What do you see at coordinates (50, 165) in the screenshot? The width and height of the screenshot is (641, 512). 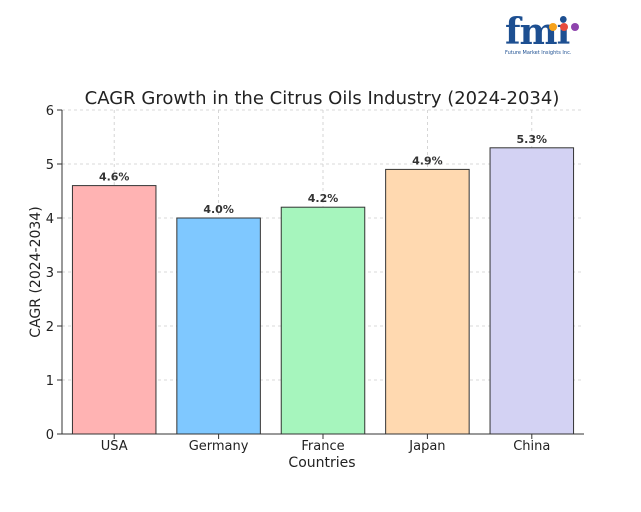 I see `y-tick-label: 5` at bounding box center [50, 165].